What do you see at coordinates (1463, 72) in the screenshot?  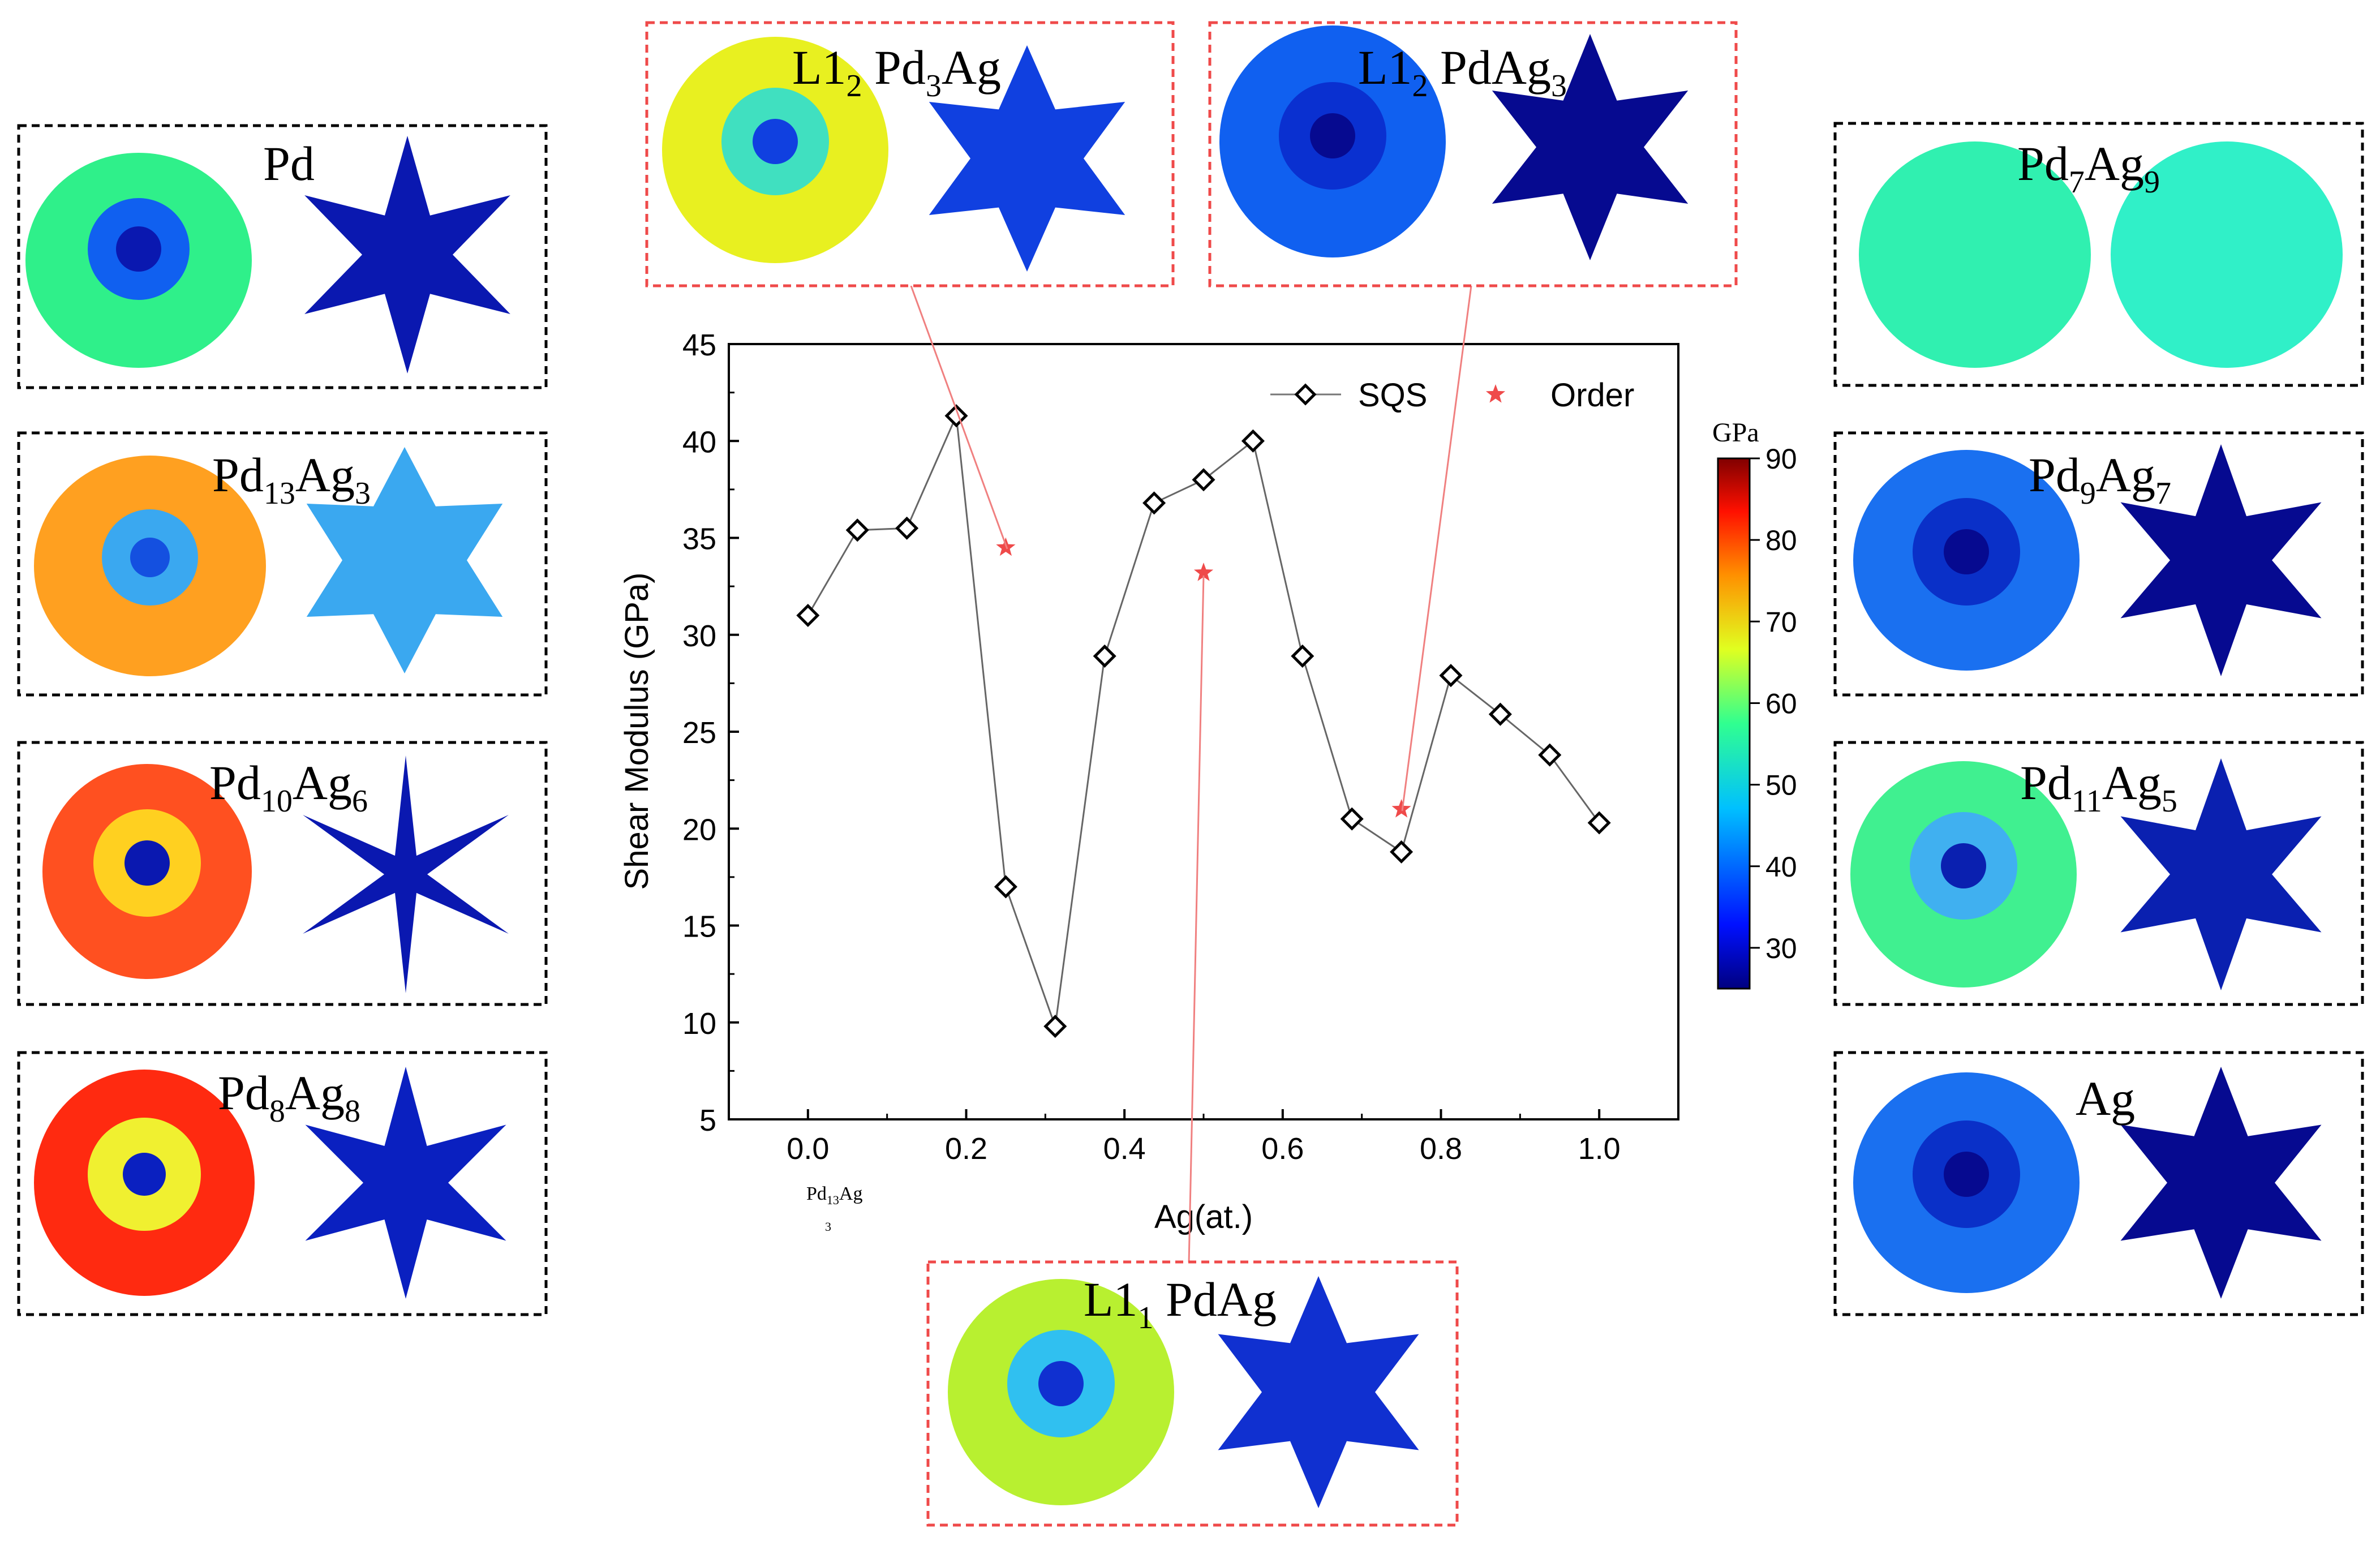 I see `panel-title: L12 PdAg3` at bounding box center [1463, 72].